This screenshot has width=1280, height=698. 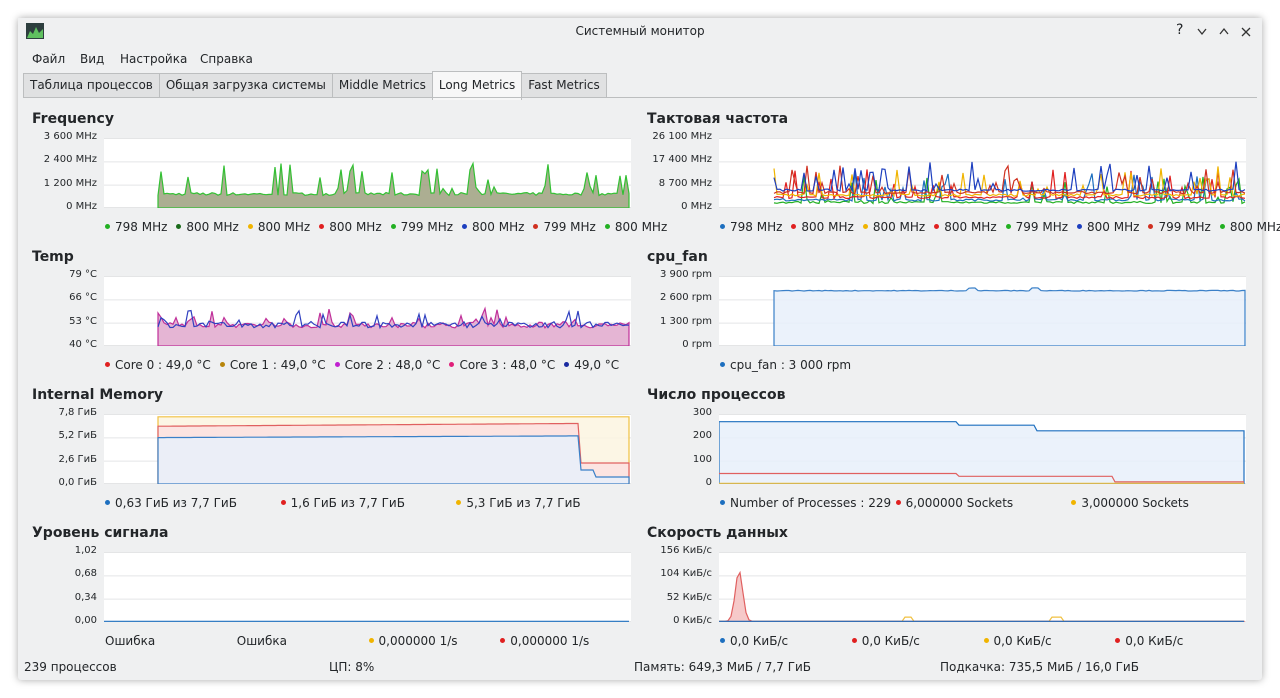 What do you see at coordinates (716, 395) in the screenshot?
I see `panel-title: Число процессов` at bounding box center [716, 395].